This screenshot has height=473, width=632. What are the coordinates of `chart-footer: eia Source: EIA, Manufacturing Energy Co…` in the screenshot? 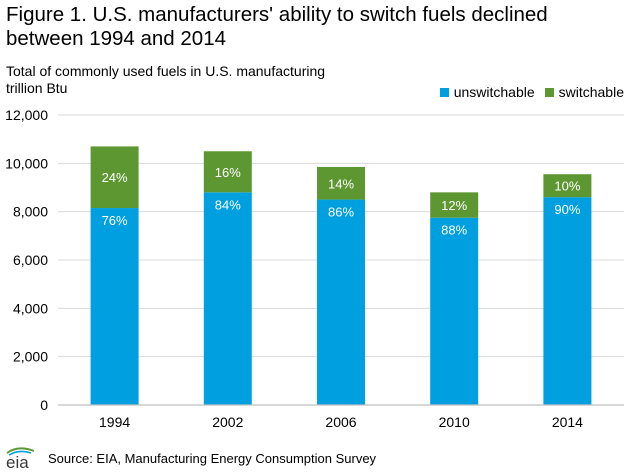 It's located at (190, 458).